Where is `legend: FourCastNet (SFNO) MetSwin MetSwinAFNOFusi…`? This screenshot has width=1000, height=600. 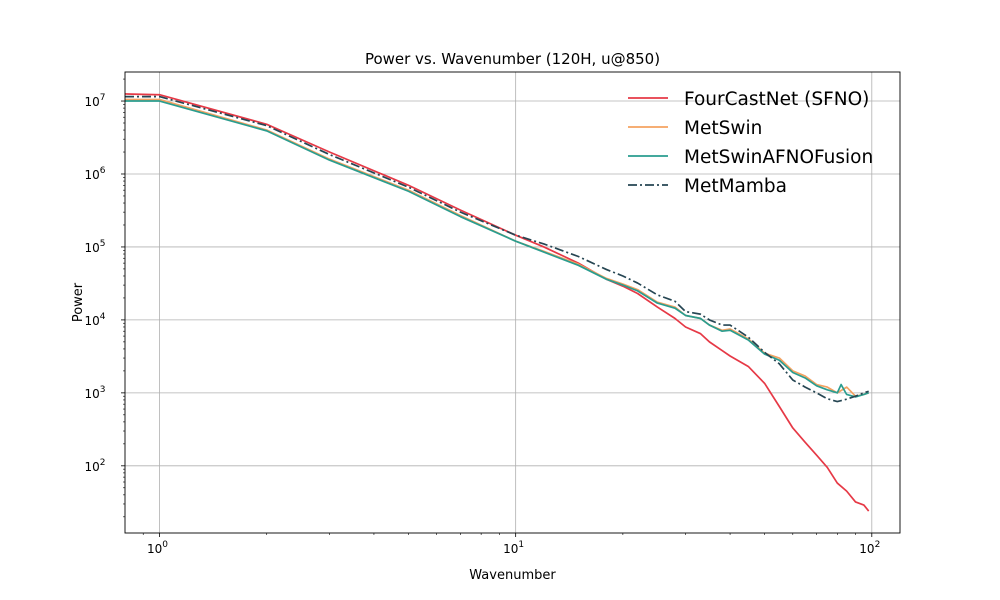 legend: FourCastNet (SFNO) MetSwin MetSwinAFNOFusi… is located at coordinates (750, 143).